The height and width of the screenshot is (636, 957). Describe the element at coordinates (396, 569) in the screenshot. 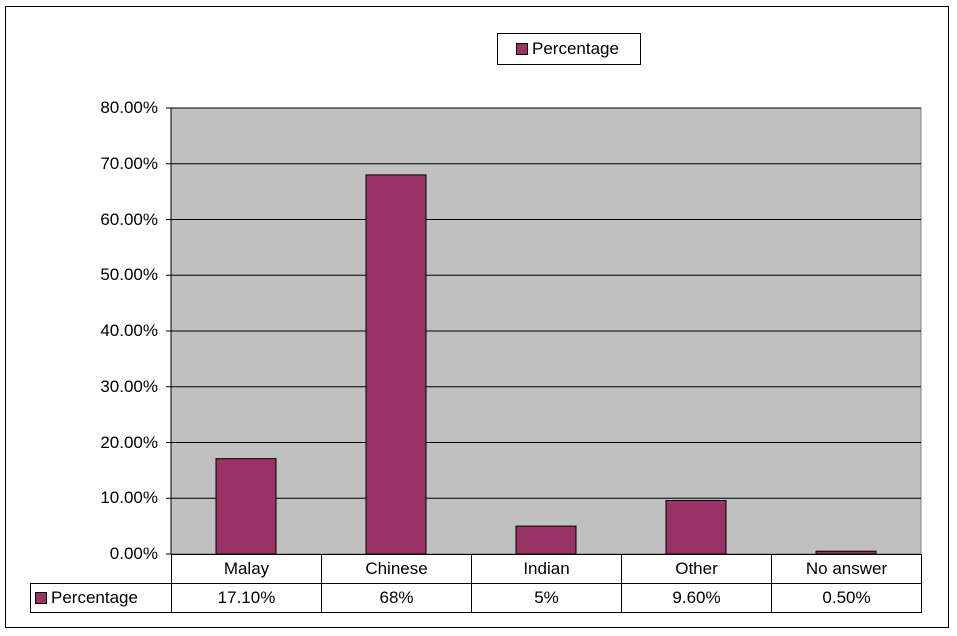

I see `category-label: Chinese` at that location.